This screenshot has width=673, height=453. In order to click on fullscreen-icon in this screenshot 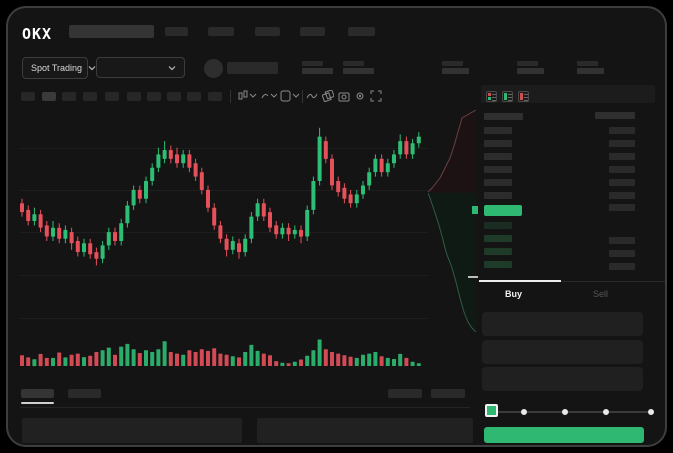, I will do `click(376, 96)`.